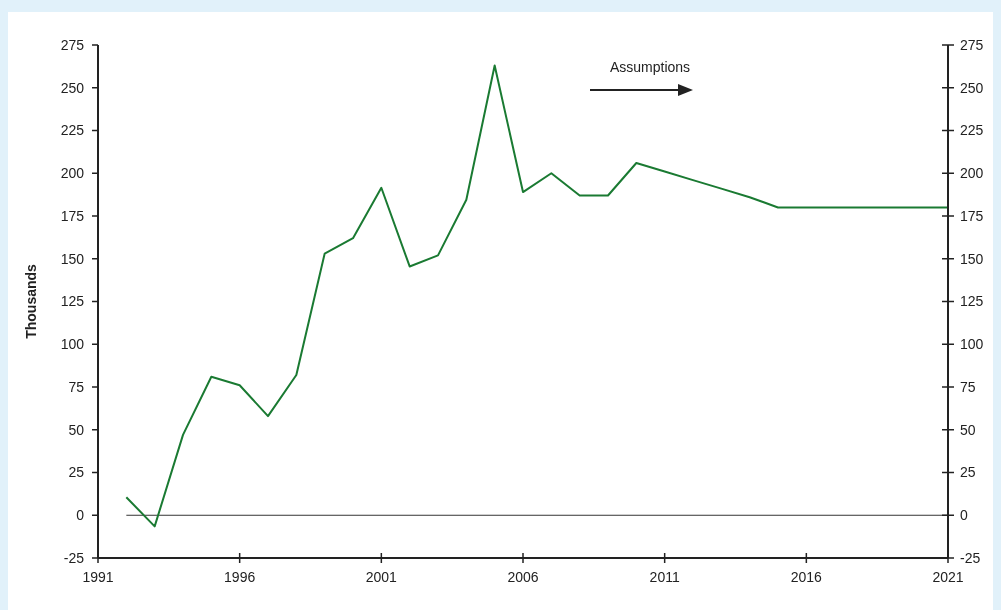  What do you see at coordinates (972, 173) in the screenshot?
I see `y2-tick-label: 200` at bounding box center [972, 173].